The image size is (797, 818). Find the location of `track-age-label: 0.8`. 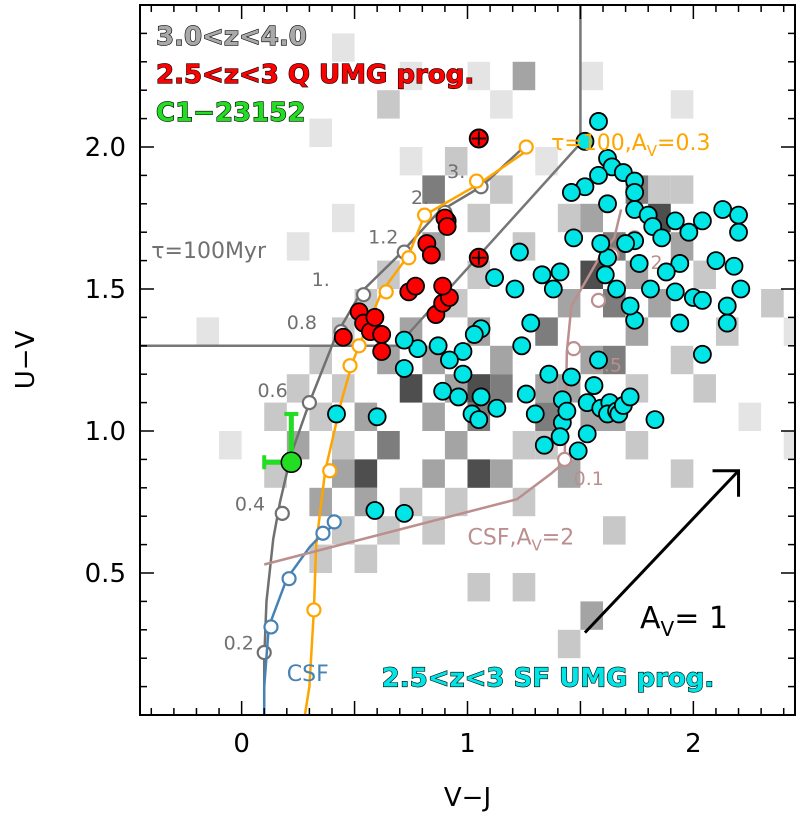

track-age-label: 0.8 is located at coordinates (302, 323).